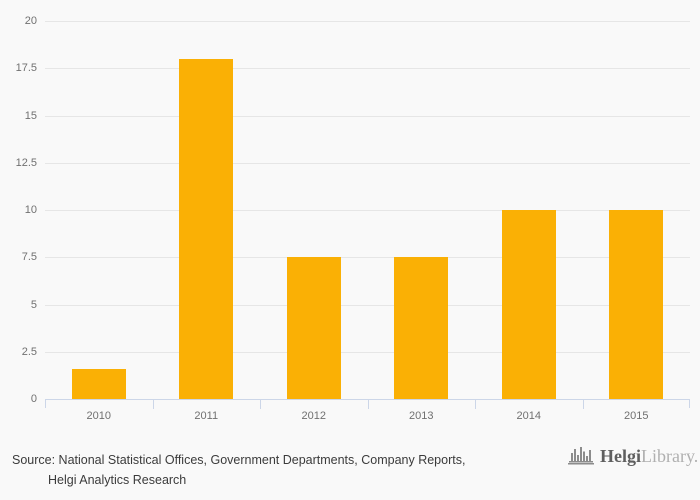 This screenshot has width=700, height=500. What do you see at coordinates (581, 456) in the screenshot?
I see `bar-chart-building-icon` at bounding box center [581, 456].